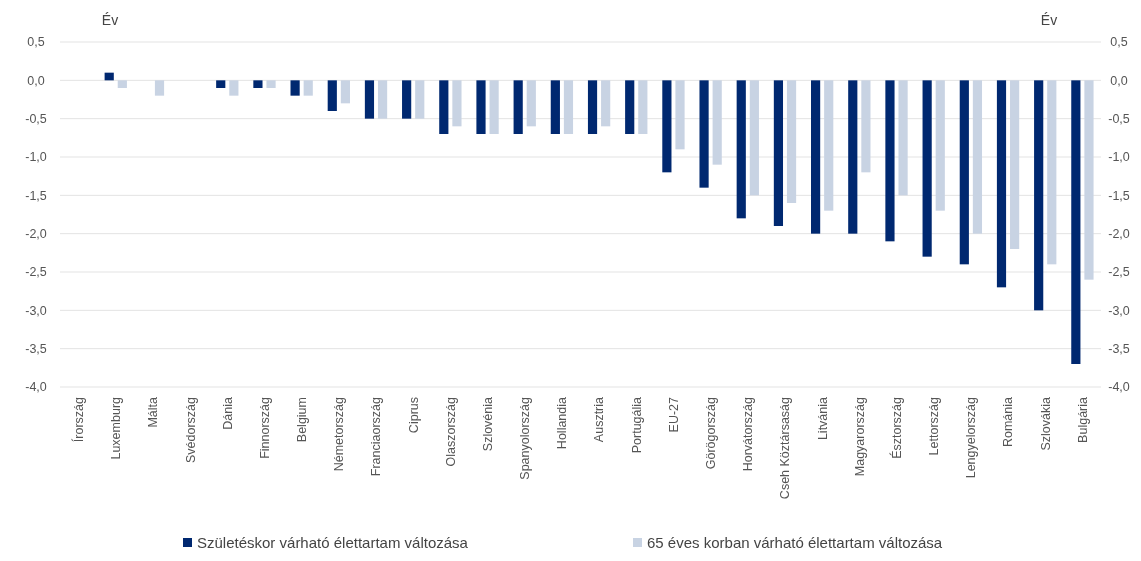 The height and width of the screenshot is (561, 1141). Describe the element at coordinates (190, 430) in the screenshot. I see `x-tick-label: Svédország` at that location.